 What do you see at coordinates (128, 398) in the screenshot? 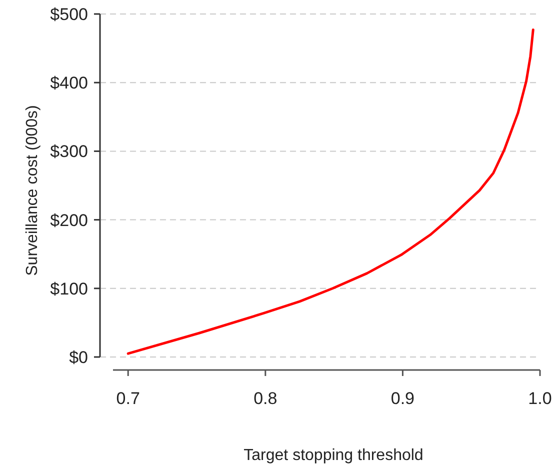
I see `x-tick-label: 0.7` at bounding box center [128, 398].